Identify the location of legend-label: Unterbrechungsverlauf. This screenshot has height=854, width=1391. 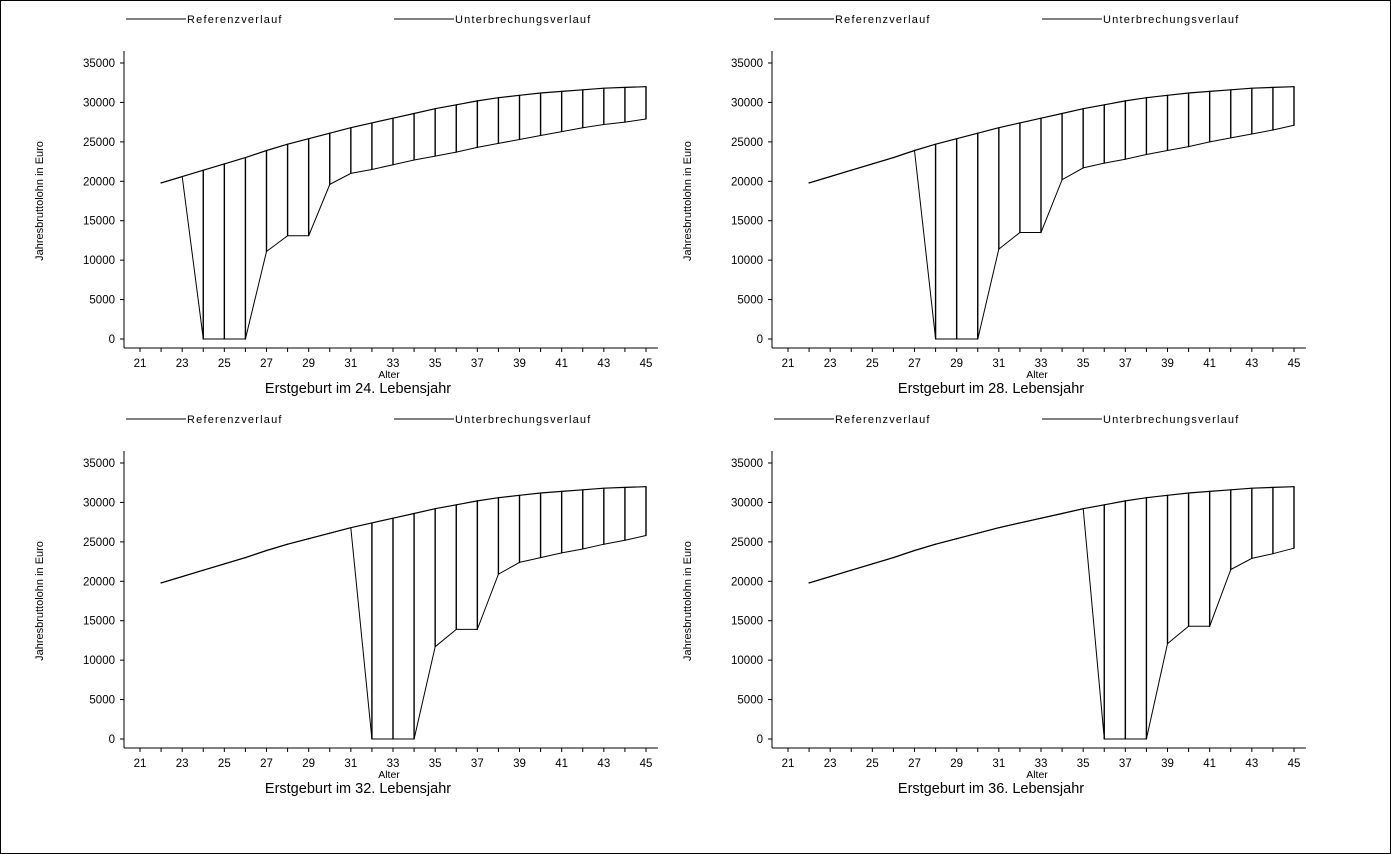
(1171, 20).